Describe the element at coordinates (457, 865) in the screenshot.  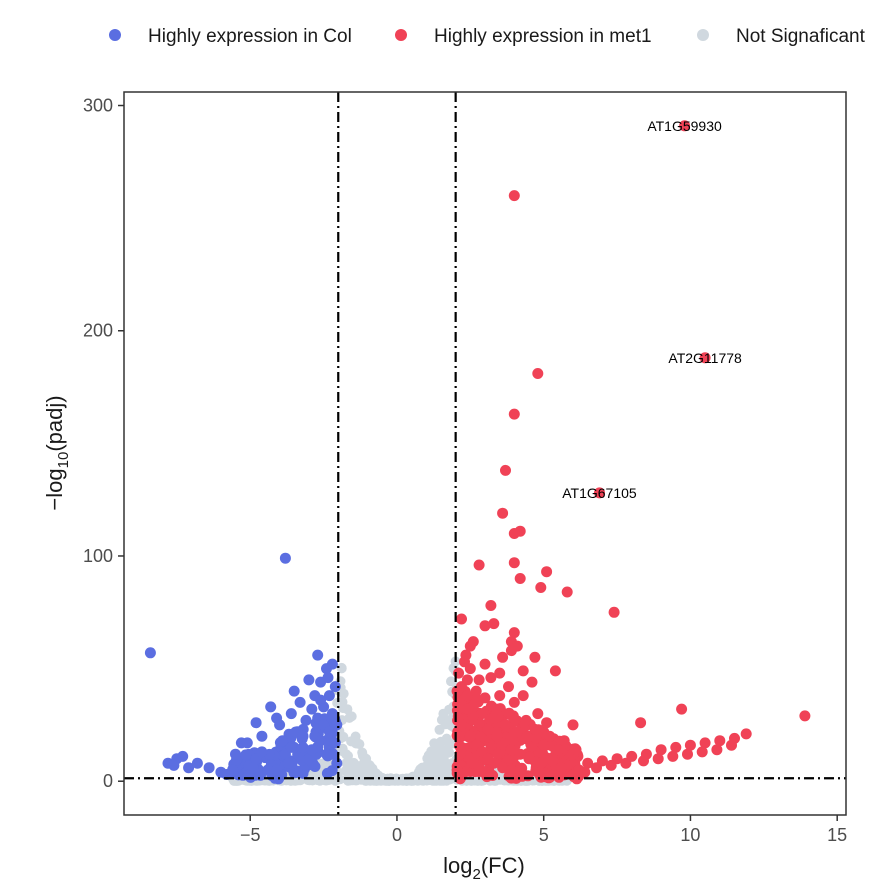
I see `x-title-main: log` at that location.